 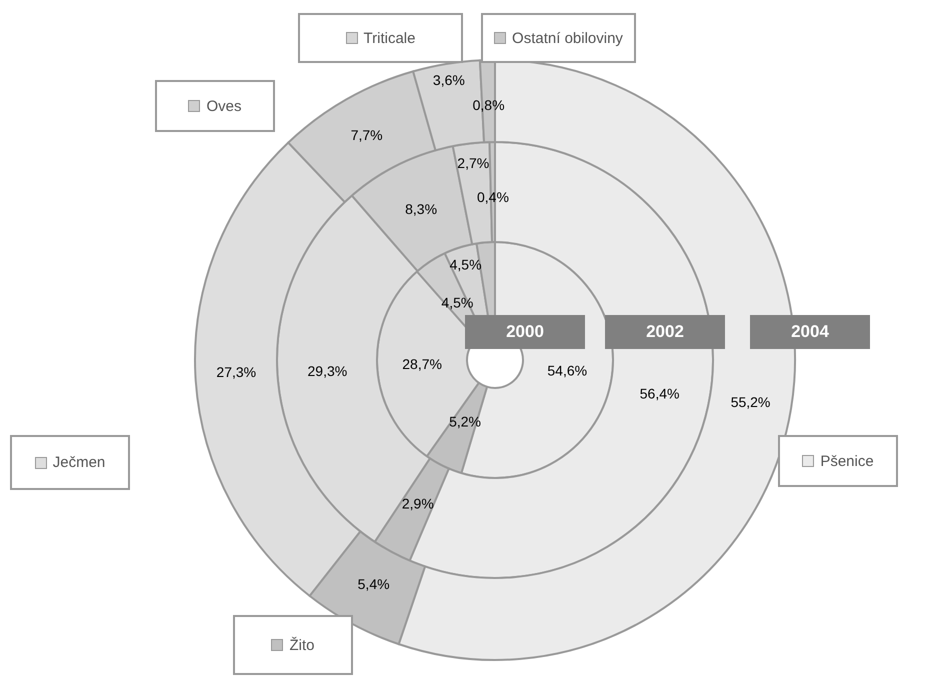 What do you see at coordinates (660, 394) in the screenshot?
I see `data-label: 56,4%` at bounding box center [660, 394].